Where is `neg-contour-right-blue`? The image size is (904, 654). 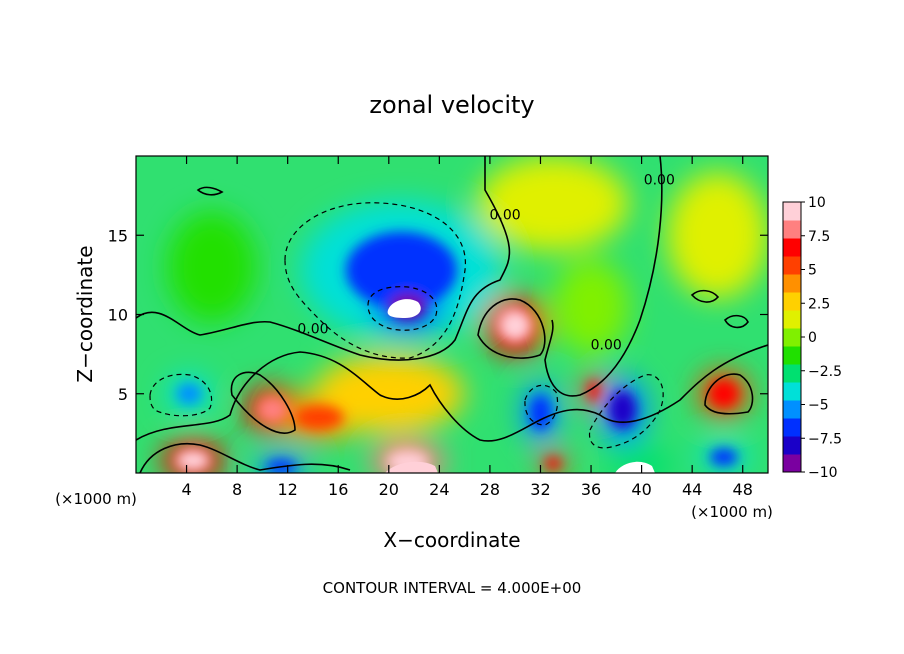 neg-contour-right-blue is located at coordinates (626, 411).